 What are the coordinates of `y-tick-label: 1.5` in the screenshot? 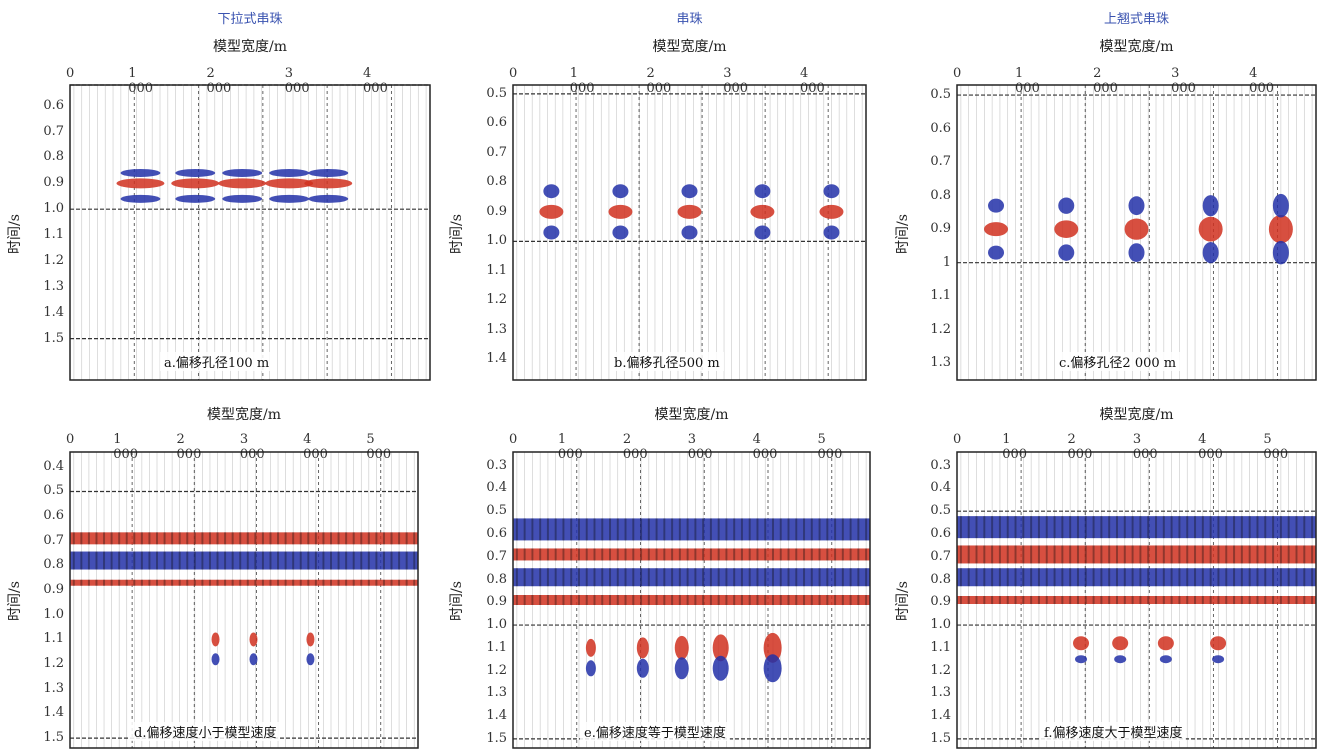 It's located at (496, 738).